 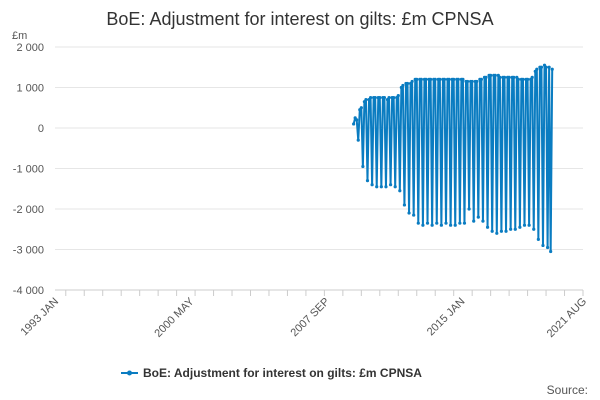 What do you see at coordinates (19, 36) in the screenshot?
I see `y-unit-label: £m` at bounding box center [19, 36].